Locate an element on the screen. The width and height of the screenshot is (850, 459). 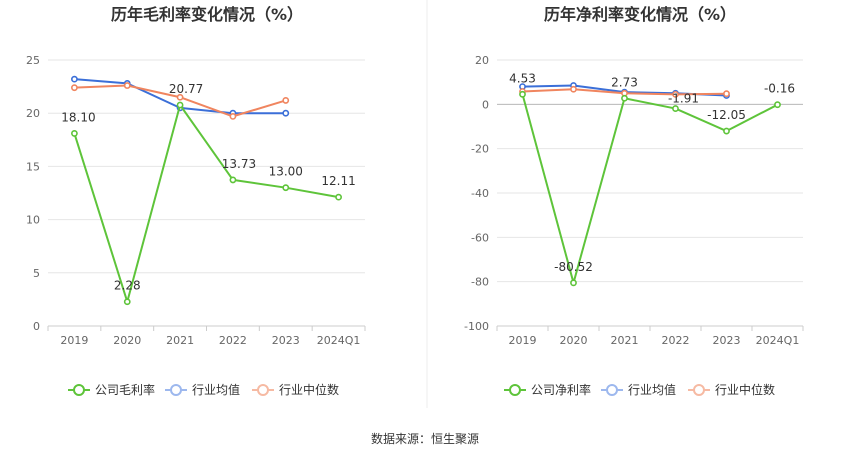
data-label: 18.10 is located at coordinates (78, 117).